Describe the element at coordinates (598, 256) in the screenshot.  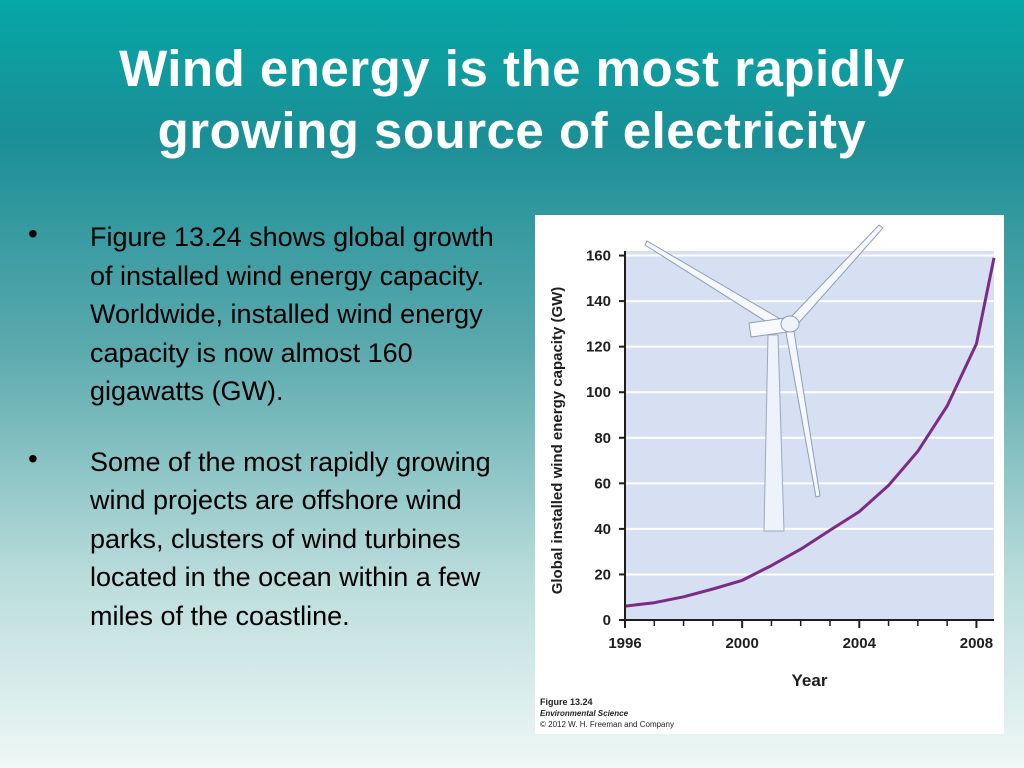
I see `y-tick-label: 160` at that location.